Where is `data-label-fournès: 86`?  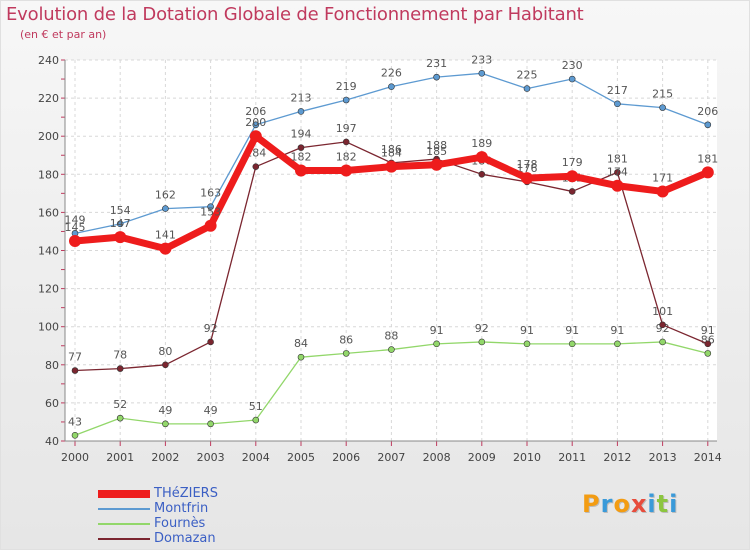
data-label-fournès: 86 is located at coordinates (346, 339).